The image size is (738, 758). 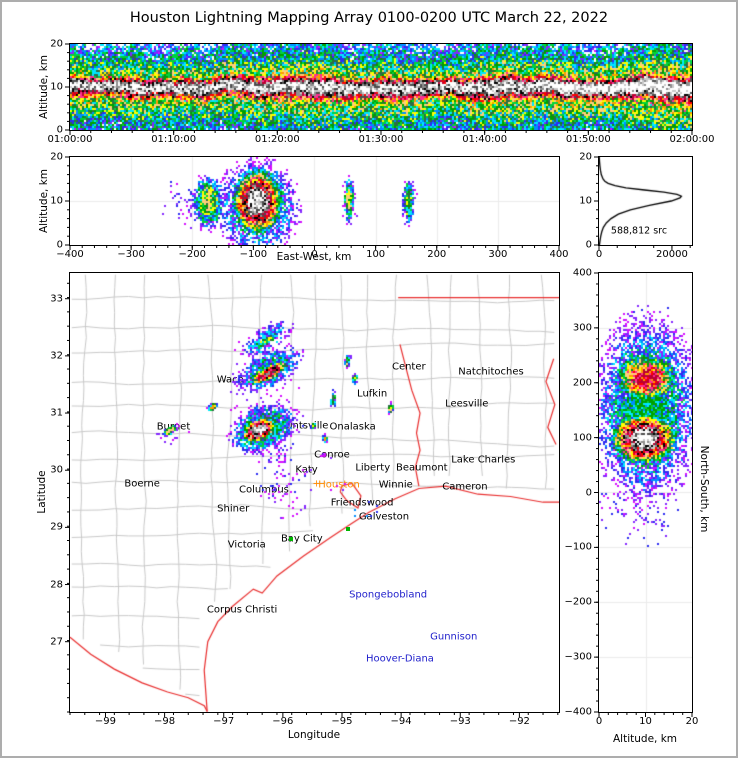 I want to click on north_south-x-tick-label: 0, so click(x=599, y=721).